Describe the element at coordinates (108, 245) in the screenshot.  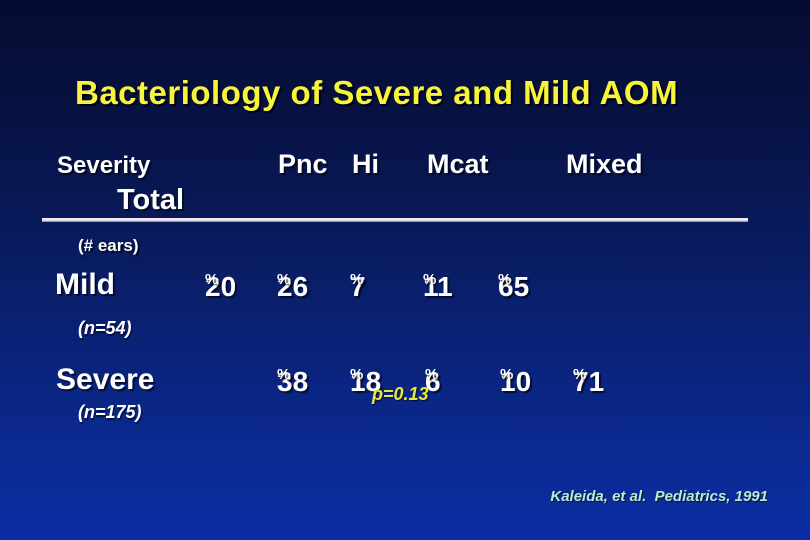
I see `ears-sublabel: (# ears)` at that location.